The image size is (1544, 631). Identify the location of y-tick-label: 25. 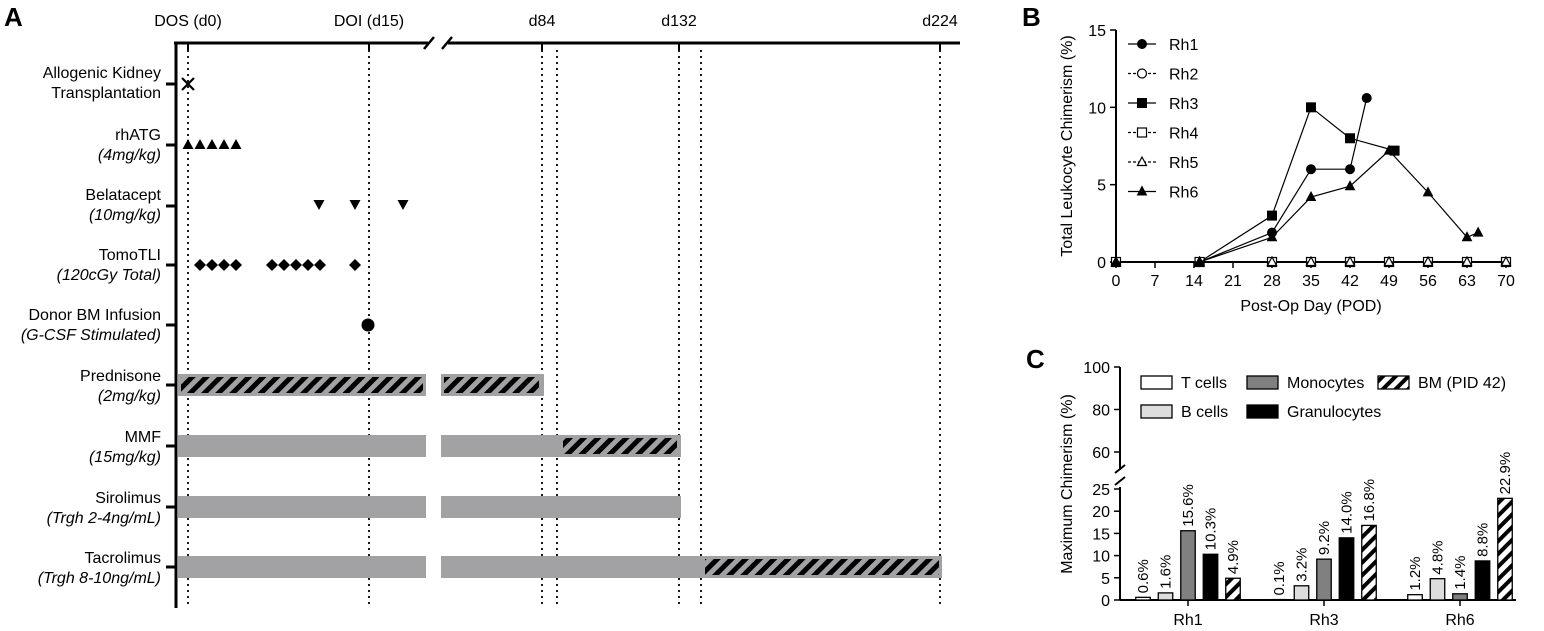
(1101, 490).